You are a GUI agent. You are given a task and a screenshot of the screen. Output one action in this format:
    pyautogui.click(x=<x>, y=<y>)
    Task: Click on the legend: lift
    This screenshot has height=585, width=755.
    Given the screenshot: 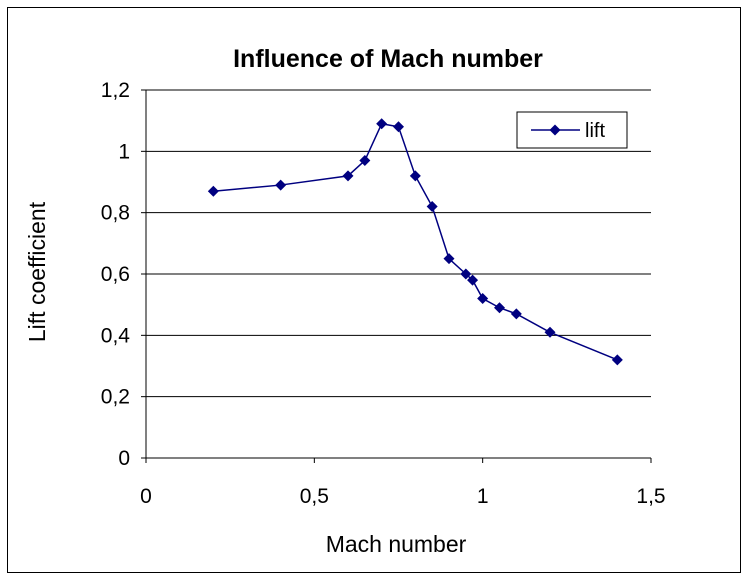 What is the action you would take?
    pyautogui.click(x=572, y=130)
    